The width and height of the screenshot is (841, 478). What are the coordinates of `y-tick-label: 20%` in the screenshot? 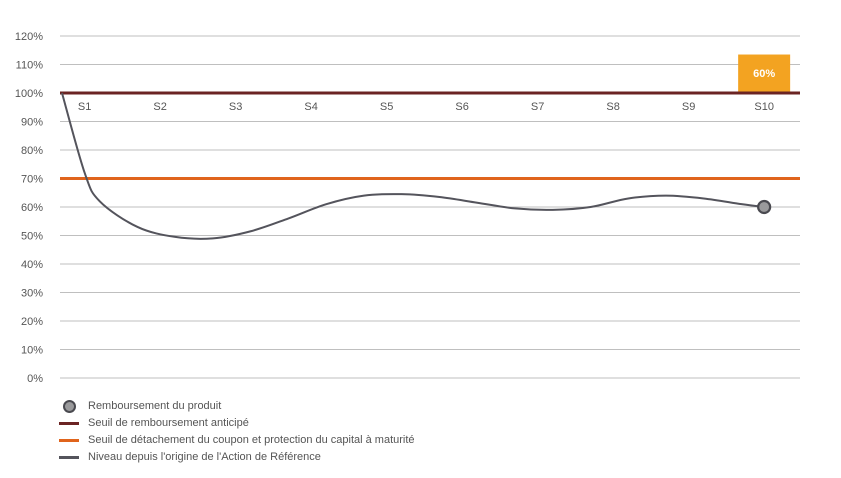 It's located at (32, 322).